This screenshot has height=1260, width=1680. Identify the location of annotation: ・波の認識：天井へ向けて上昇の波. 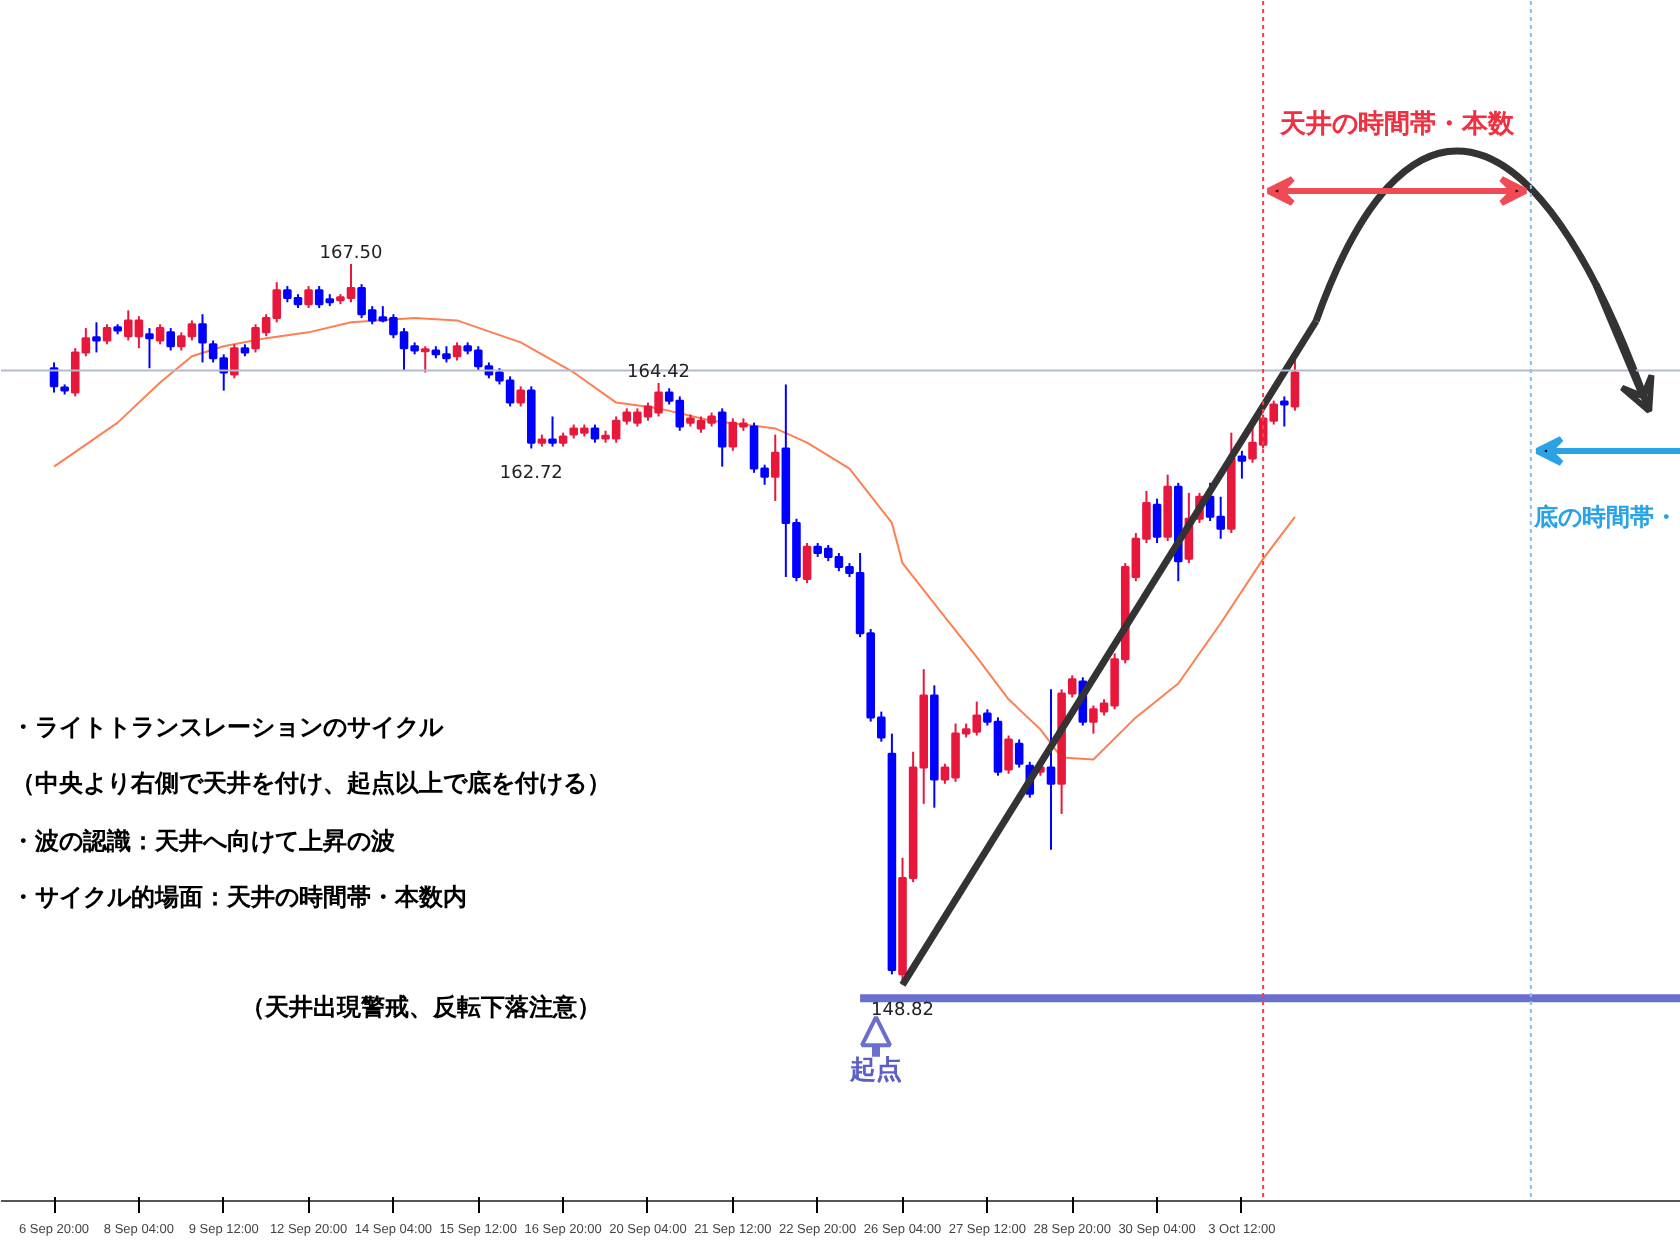
(204, 841).